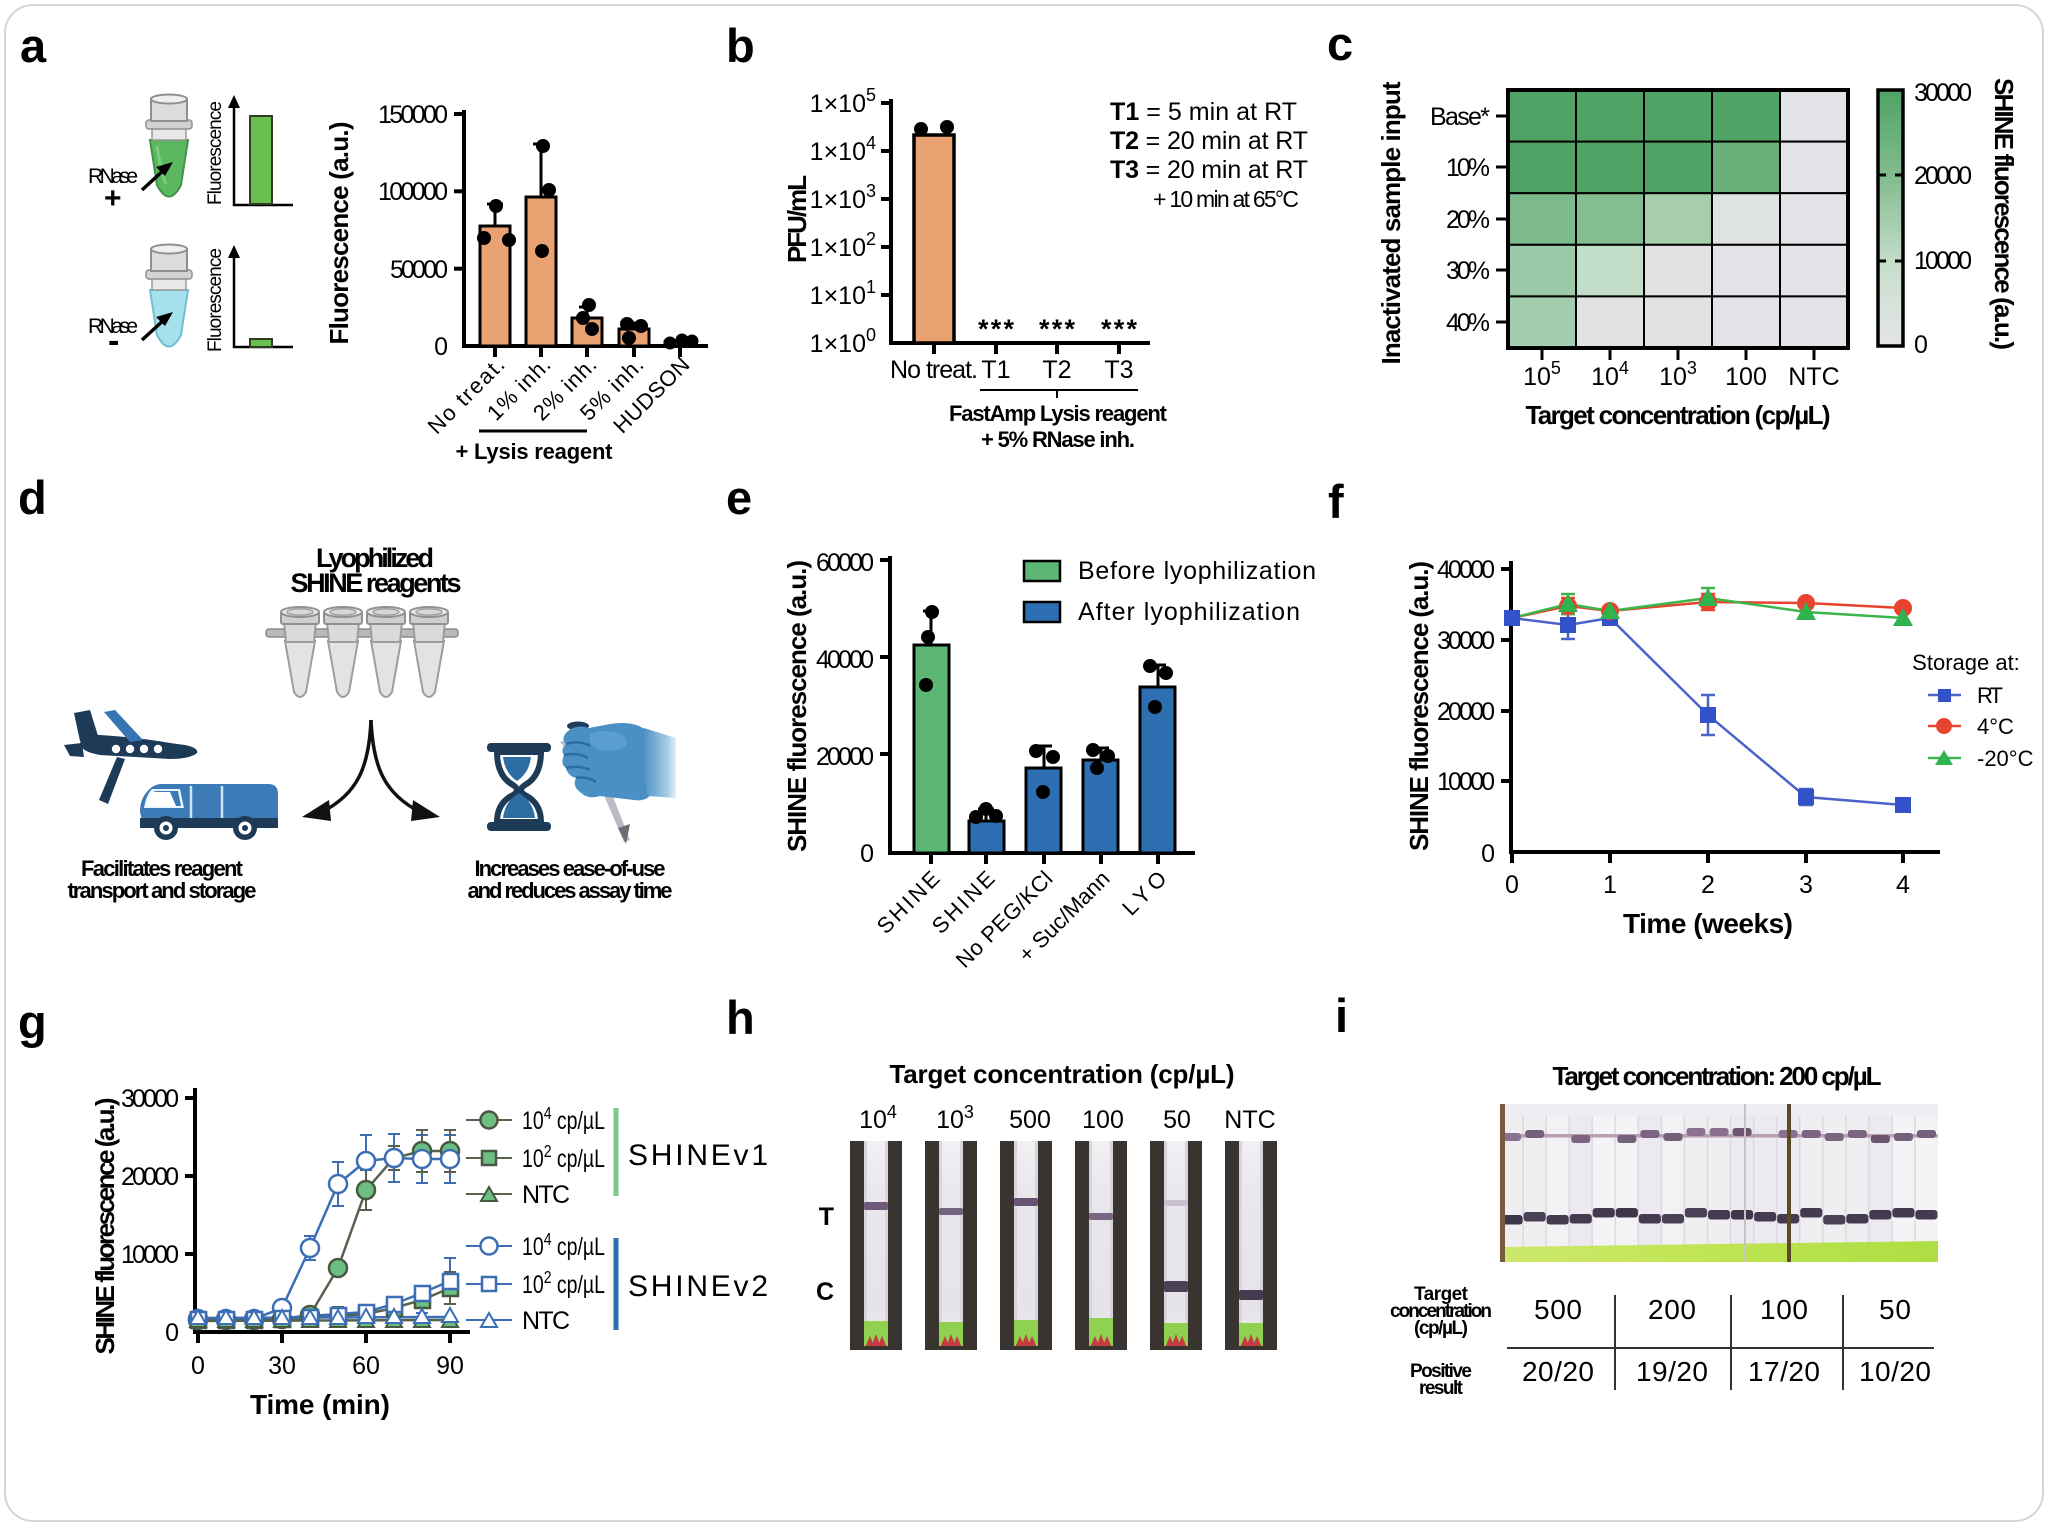  Describe the element at coordinates (1672, 1309) in the screenshot. I see `svg-text: 200` at that location.